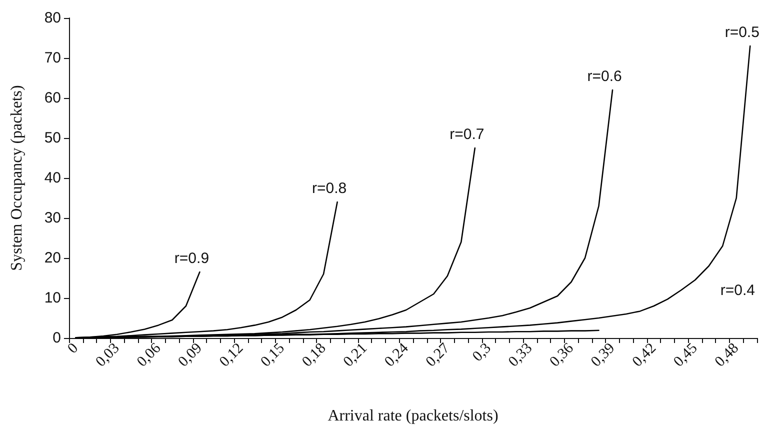  I want to click on x-tick-label: 0,39, so click(603, 355).